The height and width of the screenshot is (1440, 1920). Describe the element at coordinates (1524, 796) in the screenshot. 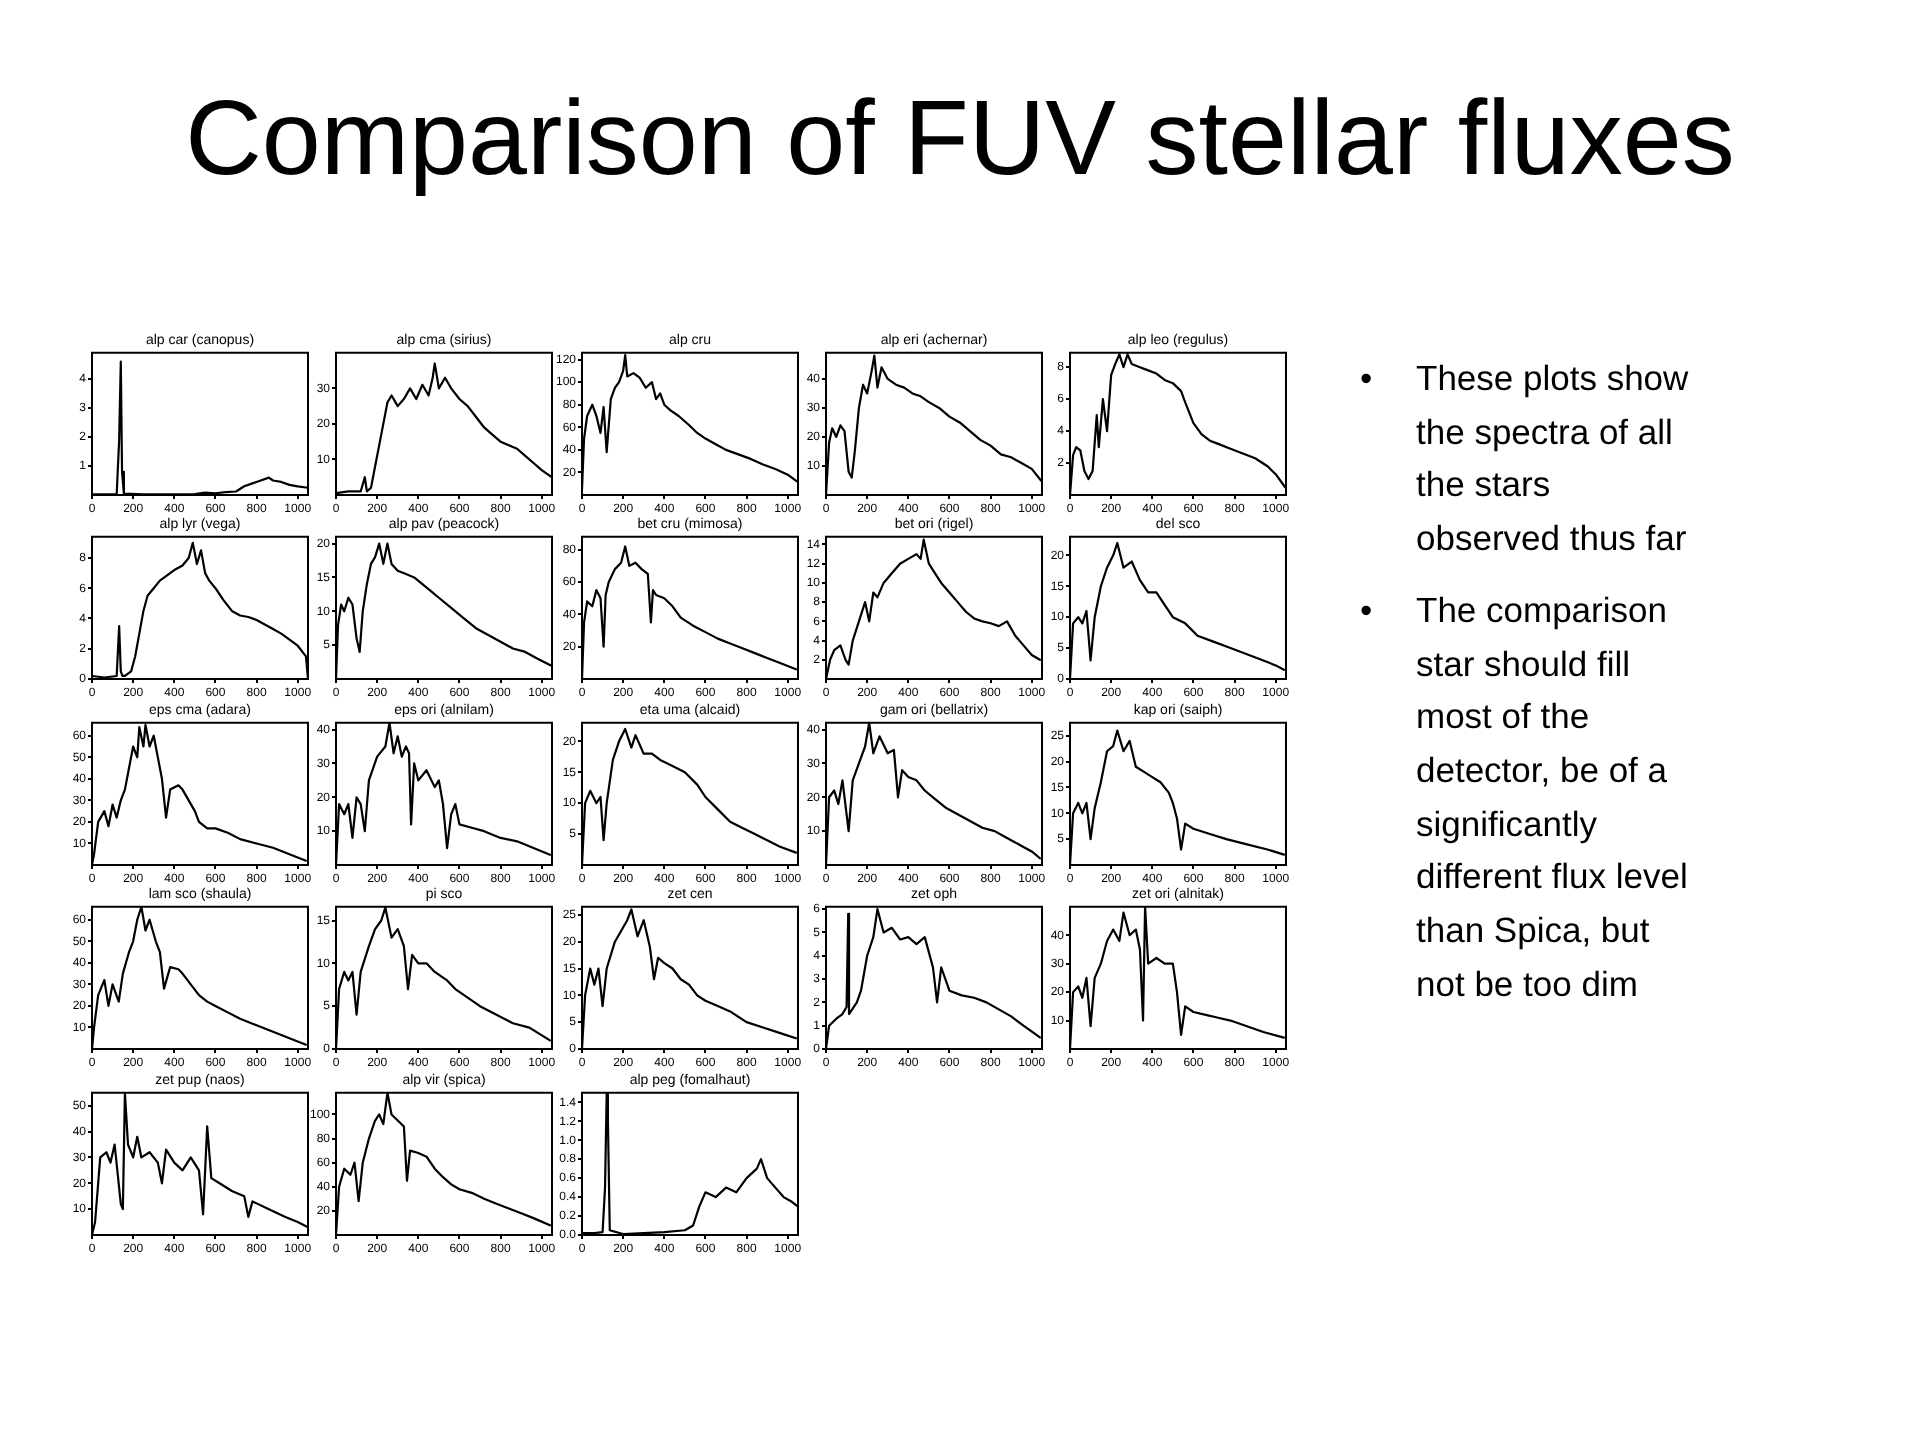

I see `text: • The comparison star should fill most of the detector, be of a significantly different flux level than Spica, but not be too dim` at that location.